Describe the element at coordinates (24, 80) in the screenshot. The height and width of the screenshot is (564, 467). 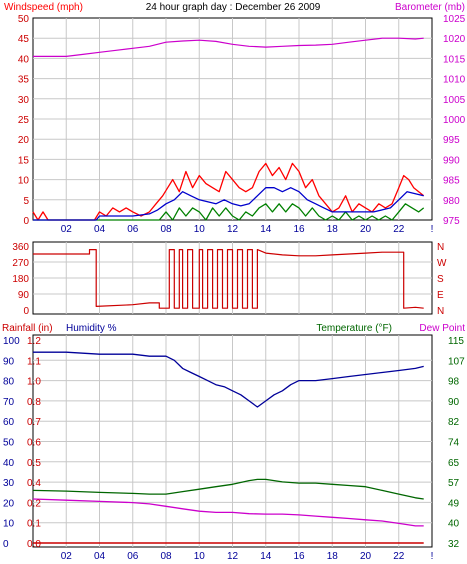
I see `windspeed-tick-label: 35` at that location.